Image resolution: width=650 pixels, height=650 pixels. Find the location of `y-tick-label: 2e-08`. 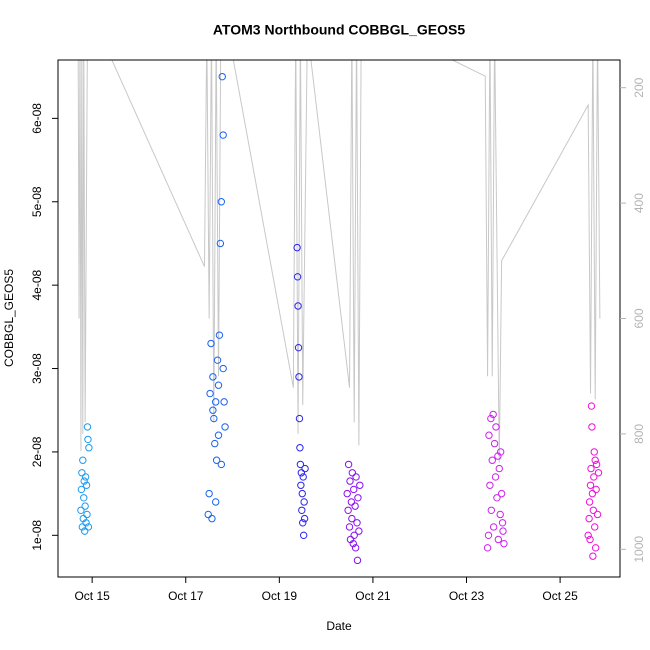

y-tick-label: 2e-08 is located at coordinates (37, 451).